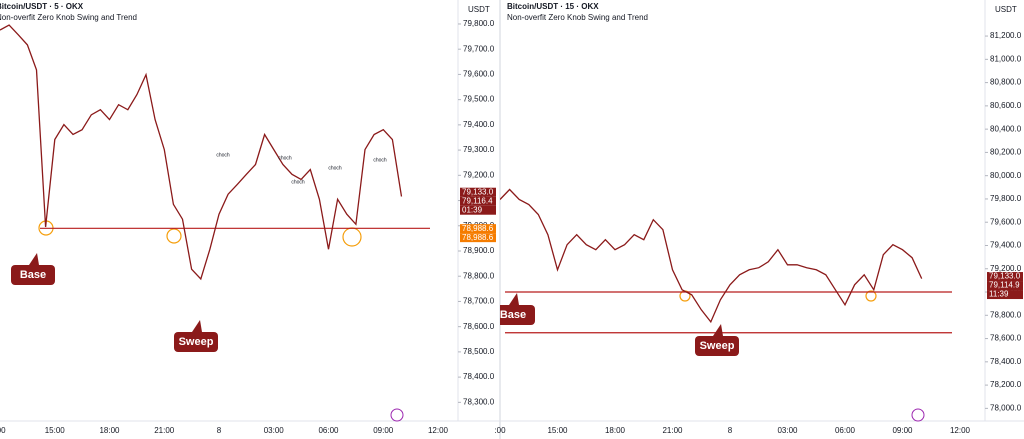 The width and height of the screenshot is (1024, 439). I want to click on chart-title: Bitcoin/USDT · 15 · OKX, so click(553, 6).